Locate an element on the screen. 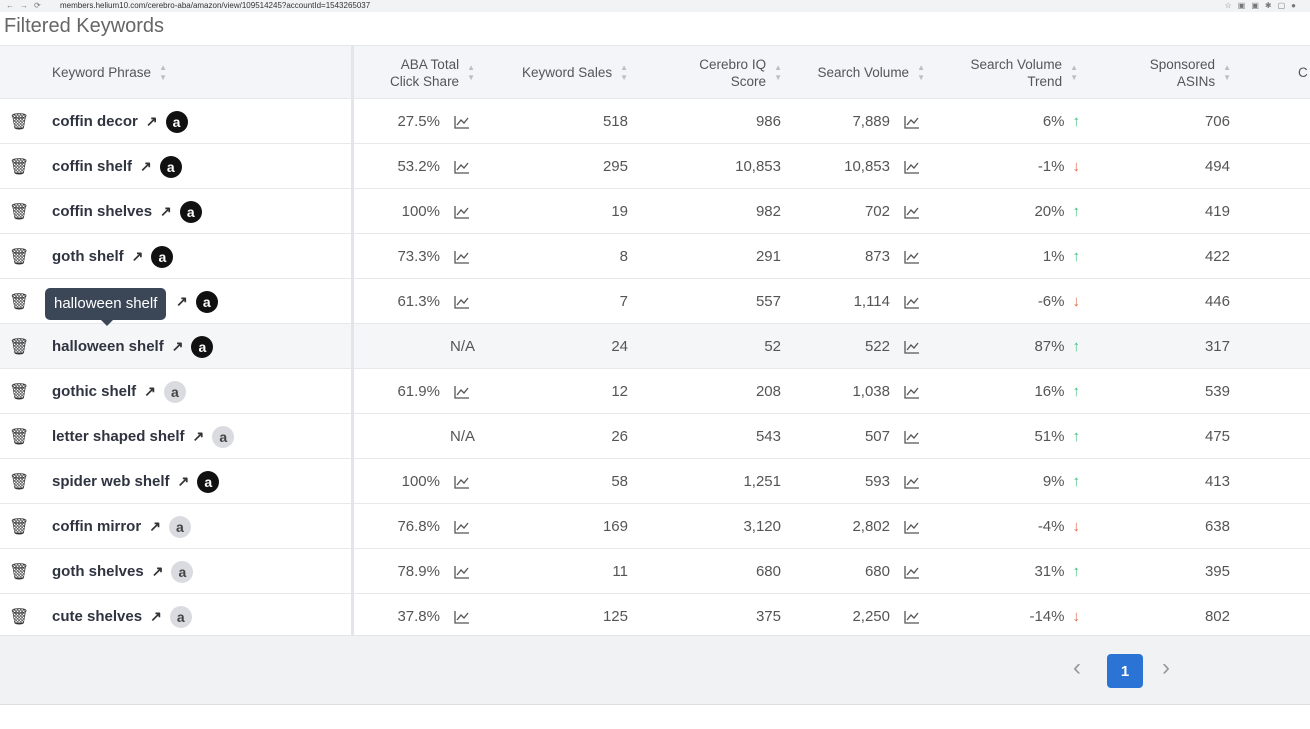  col-label: Cerebro IQ Score is located at coordinates (733, 72).